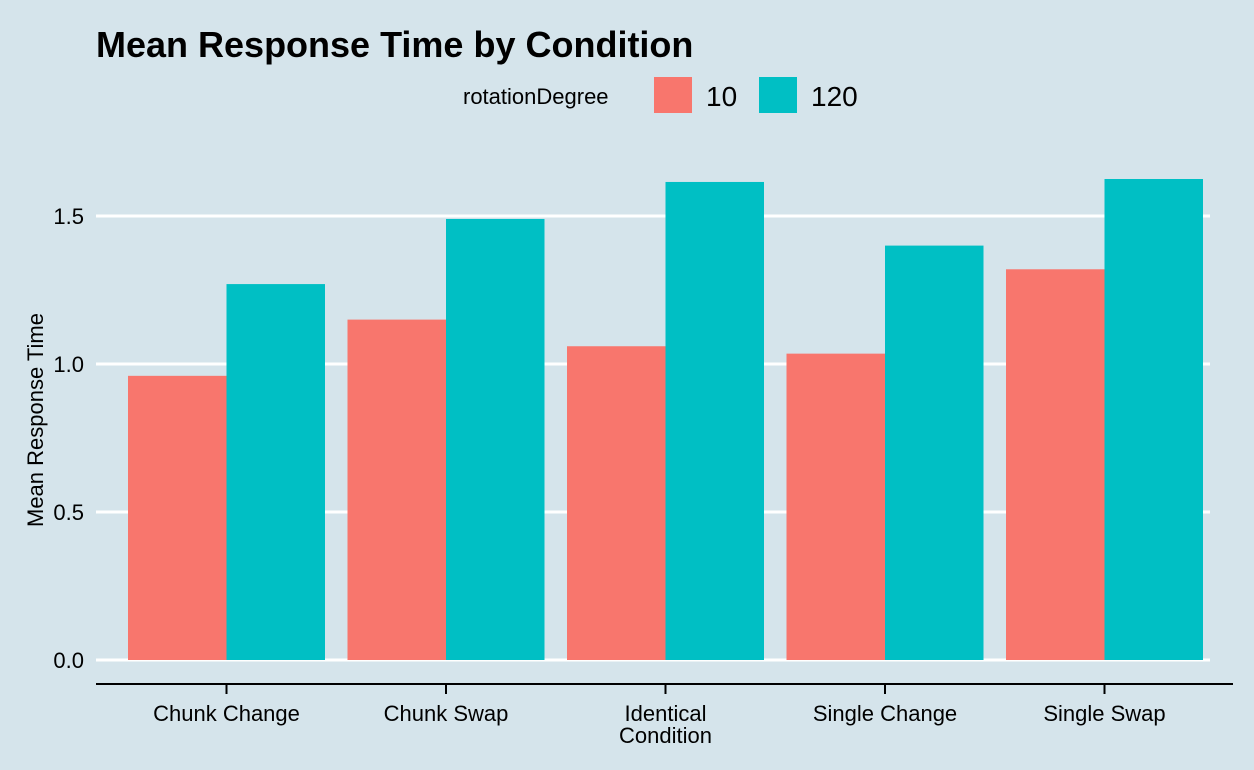 This screenshot has height=770, width=1254. Describe the element at coordinates (394, 44) in the screenshot. I see `chart-title: Mean Response Time by Condition` at that location.